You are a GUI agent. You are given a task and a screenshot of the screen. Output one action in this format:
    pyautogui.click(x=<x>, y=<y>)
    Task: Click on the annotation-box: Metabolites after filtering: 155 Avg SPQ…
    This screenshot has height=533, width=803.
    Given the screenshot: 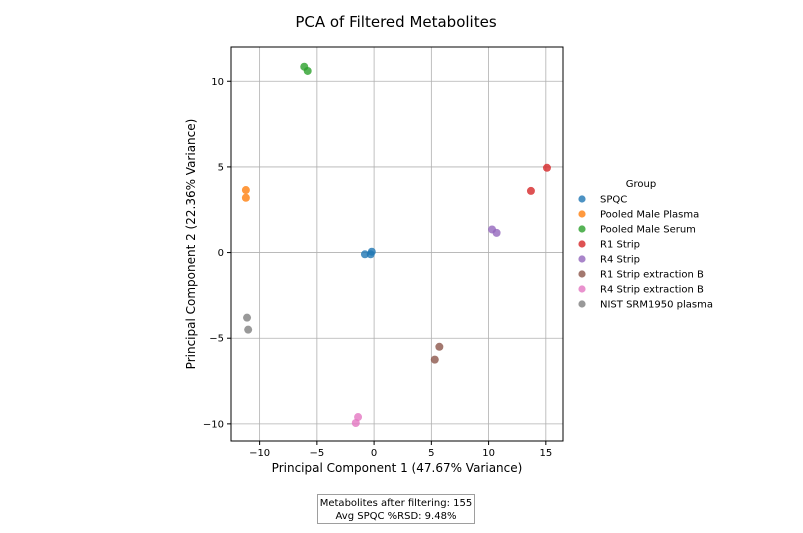 What is the action you would take?
    pyautogui.click(x=396, y=509)
    